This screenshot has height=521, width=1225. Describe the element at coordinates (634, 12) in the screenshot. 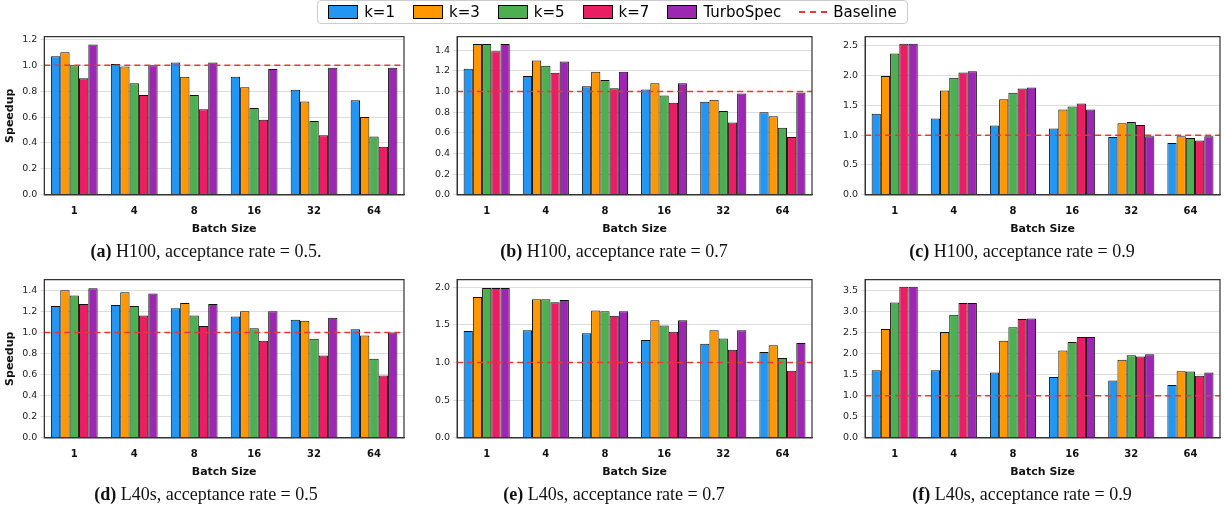

I see `legend-label: k=7` at that location.